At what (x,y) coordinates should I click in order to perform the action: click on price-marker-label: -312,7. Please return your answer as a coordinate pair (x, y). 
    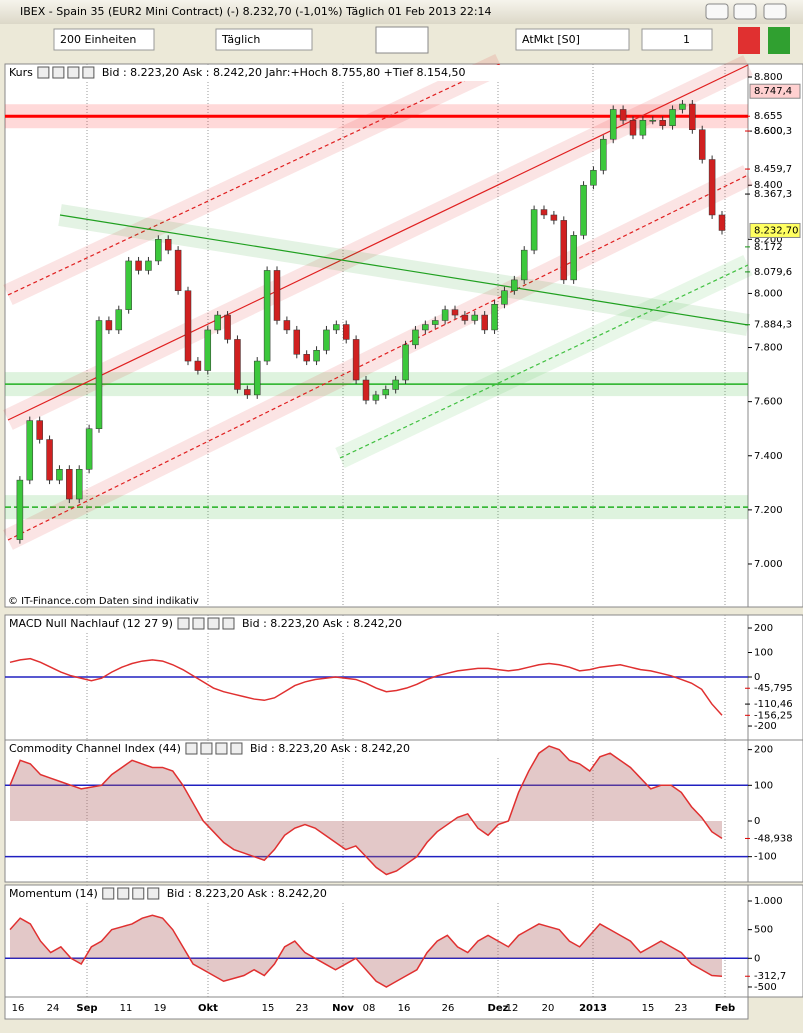
    Looking at the image, I should click on (770, 976).